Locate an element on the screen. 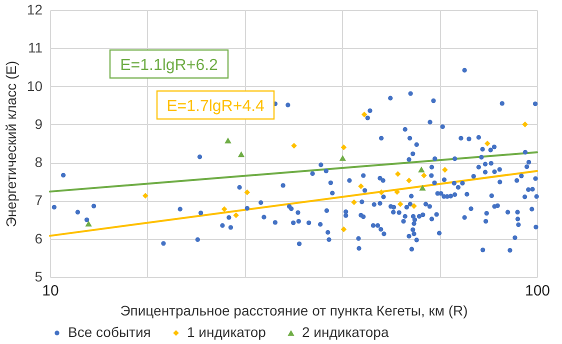 Image resolution: width=562 pixels, height=344 pixels. annotation: E=1.7lgR+4.4 is located at coordinates (215, 106).